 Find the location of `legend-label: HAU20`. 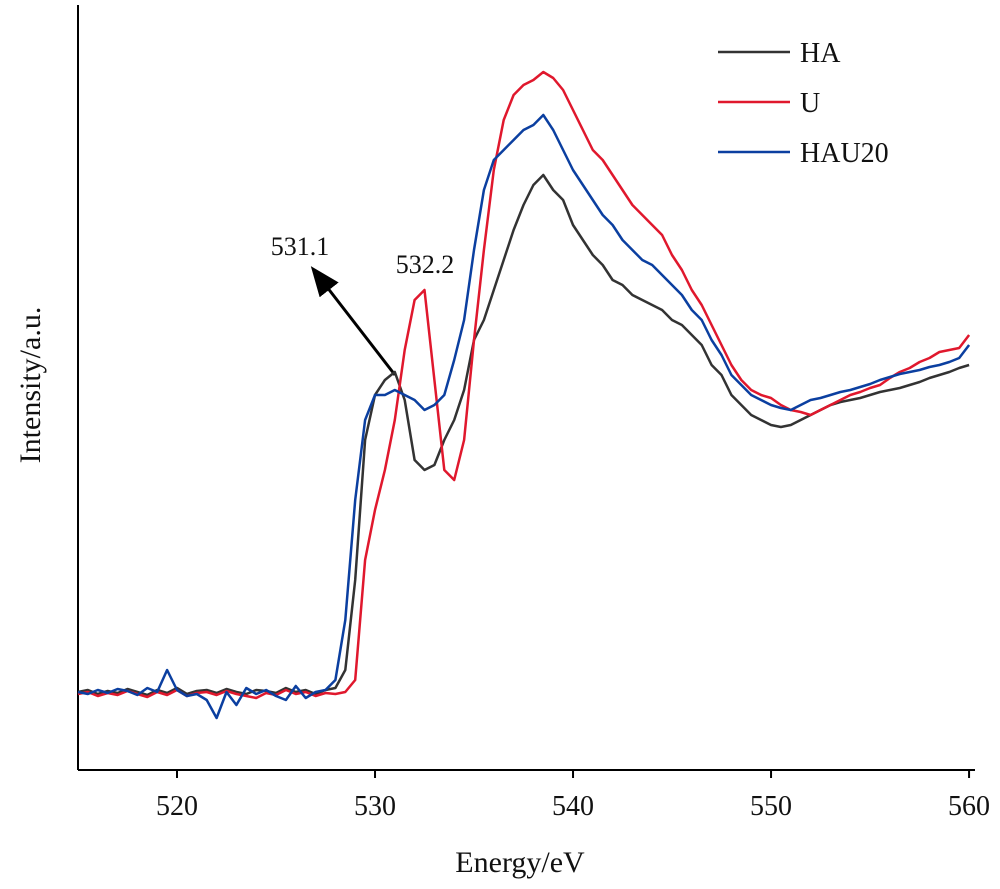

legend-label: HAU20 is located at coordinates (844, 153).